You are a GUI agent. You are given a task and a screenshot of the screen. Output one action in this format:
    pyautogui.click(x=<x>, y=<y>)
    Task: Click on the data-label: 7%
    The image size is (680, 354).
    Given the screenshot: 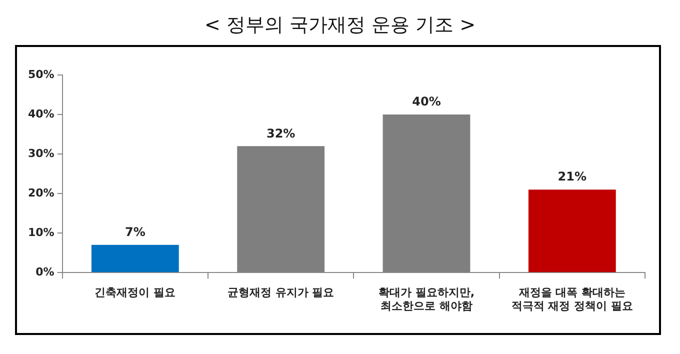 What is the action you would take?
    pyautogui.click(x=135, y=232)
    